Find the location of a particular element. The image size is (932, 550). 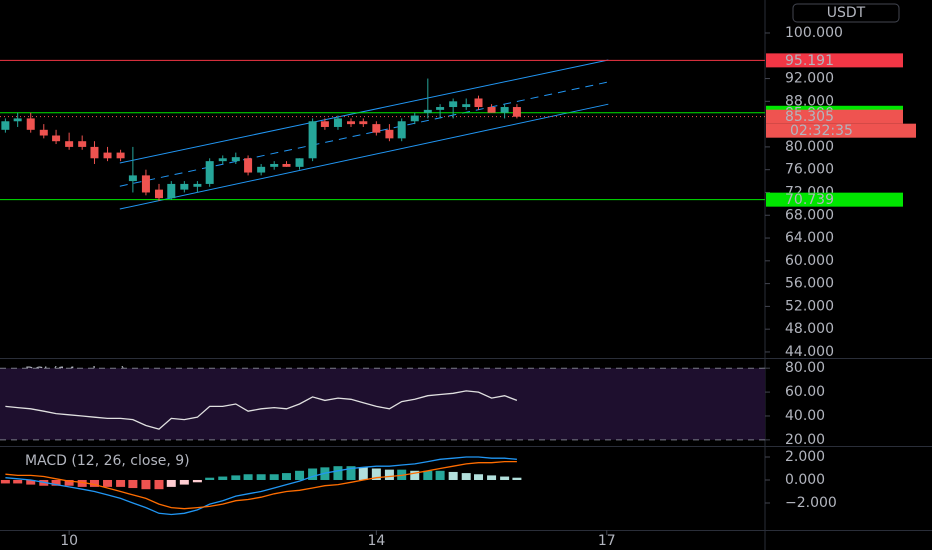

rsi-band is located at coordinates (382, 404).